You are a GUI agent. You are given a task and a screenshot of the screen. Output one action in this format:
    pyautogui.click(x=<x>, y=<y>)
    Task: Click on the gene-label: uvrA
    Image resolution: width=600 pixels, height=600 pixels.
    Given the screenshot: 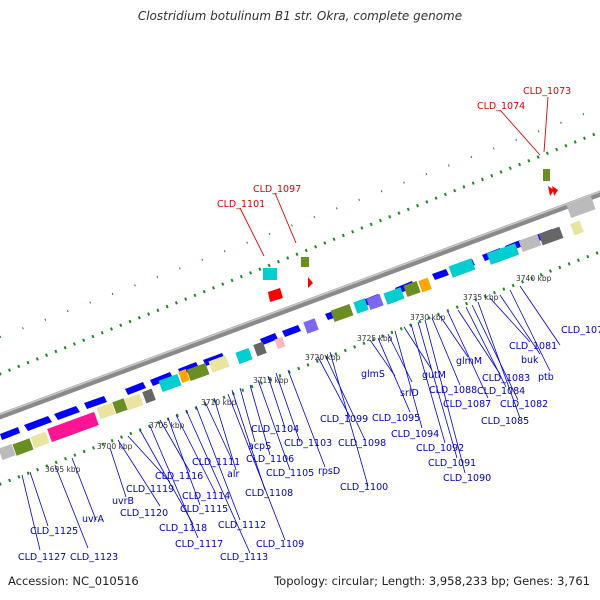 What is the action you would take?
    pyautogui.click(x=93, y=519)
    